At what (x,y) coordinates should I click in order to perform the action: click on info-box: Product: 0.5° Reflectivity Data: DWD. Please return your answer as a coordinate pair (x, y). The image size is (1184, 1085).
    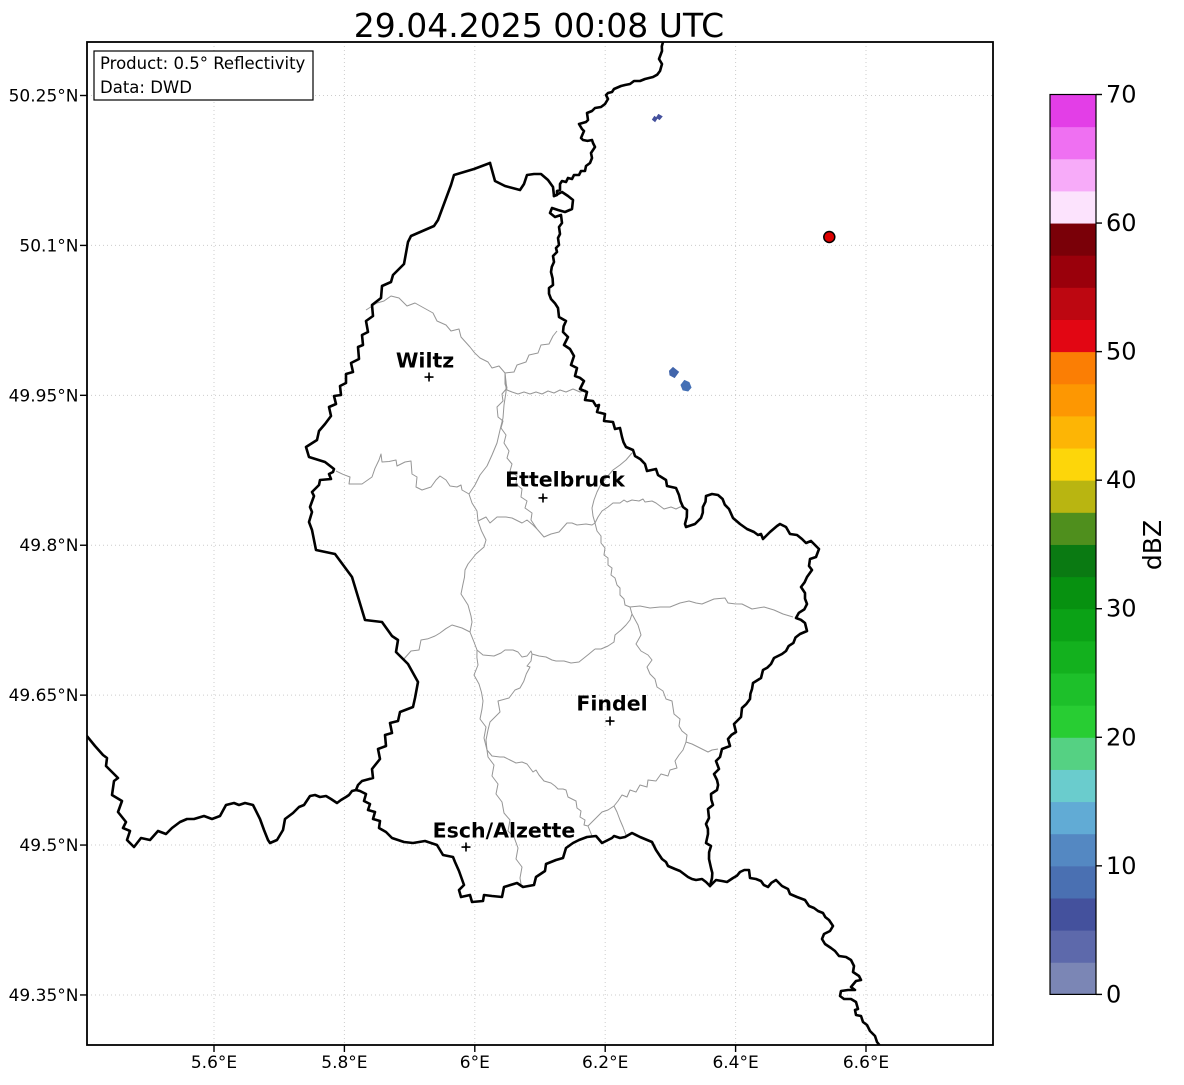
    Looking at the image, I should click on (203, 75).